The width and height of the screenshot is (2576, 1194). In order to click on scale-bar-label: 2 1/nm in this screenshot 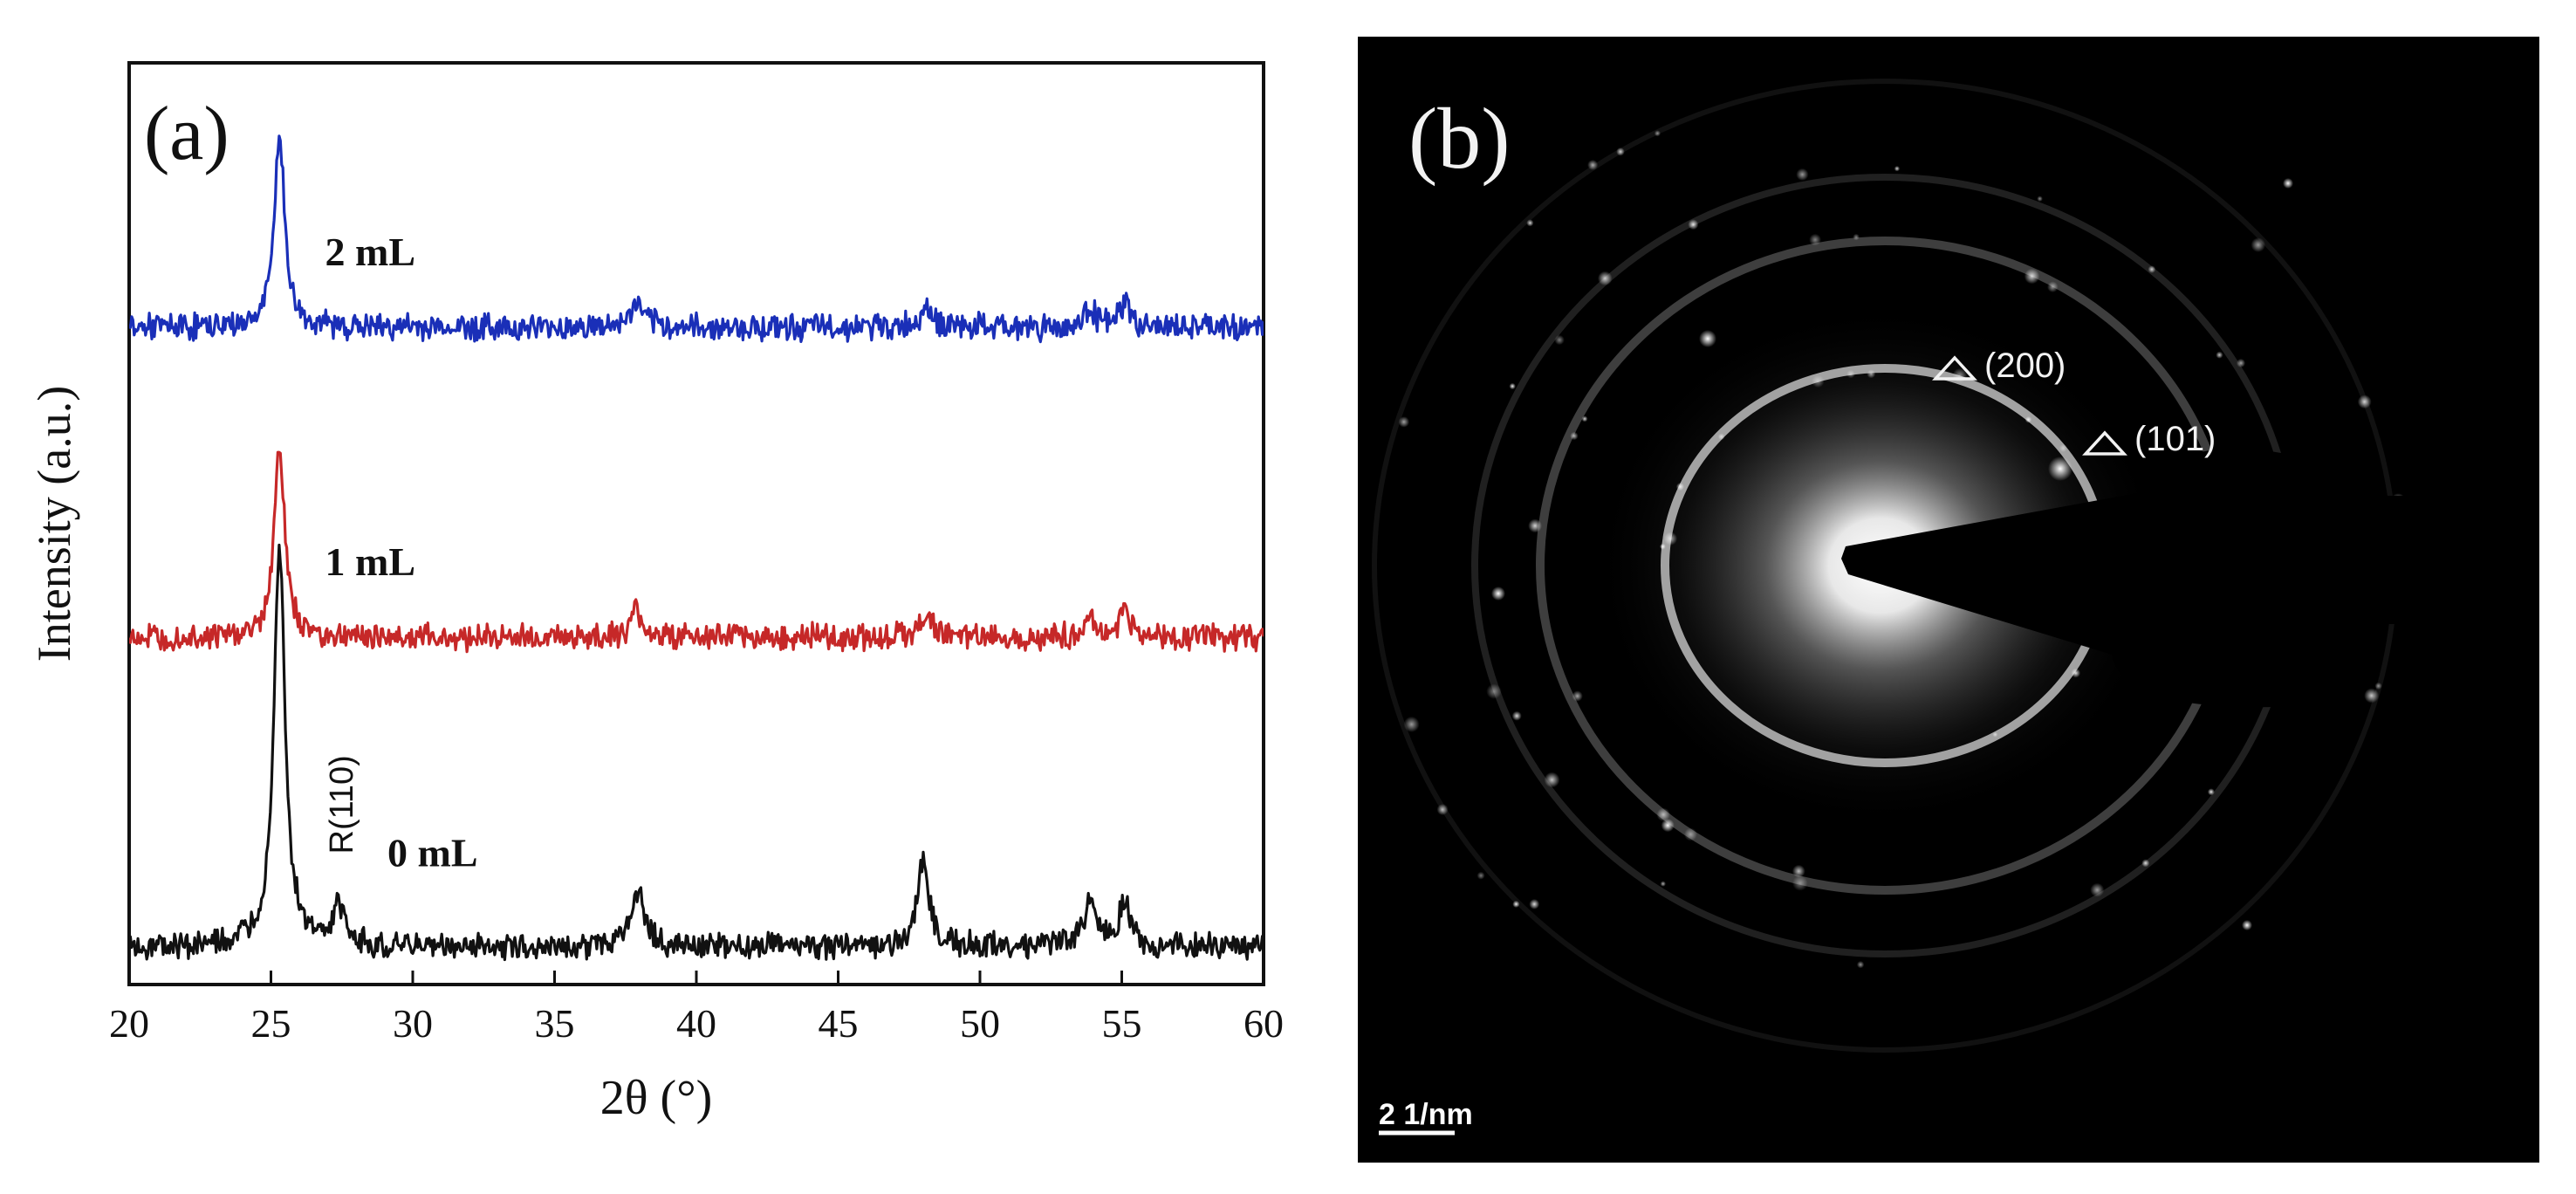, I will do `click(1426, 1114)`.